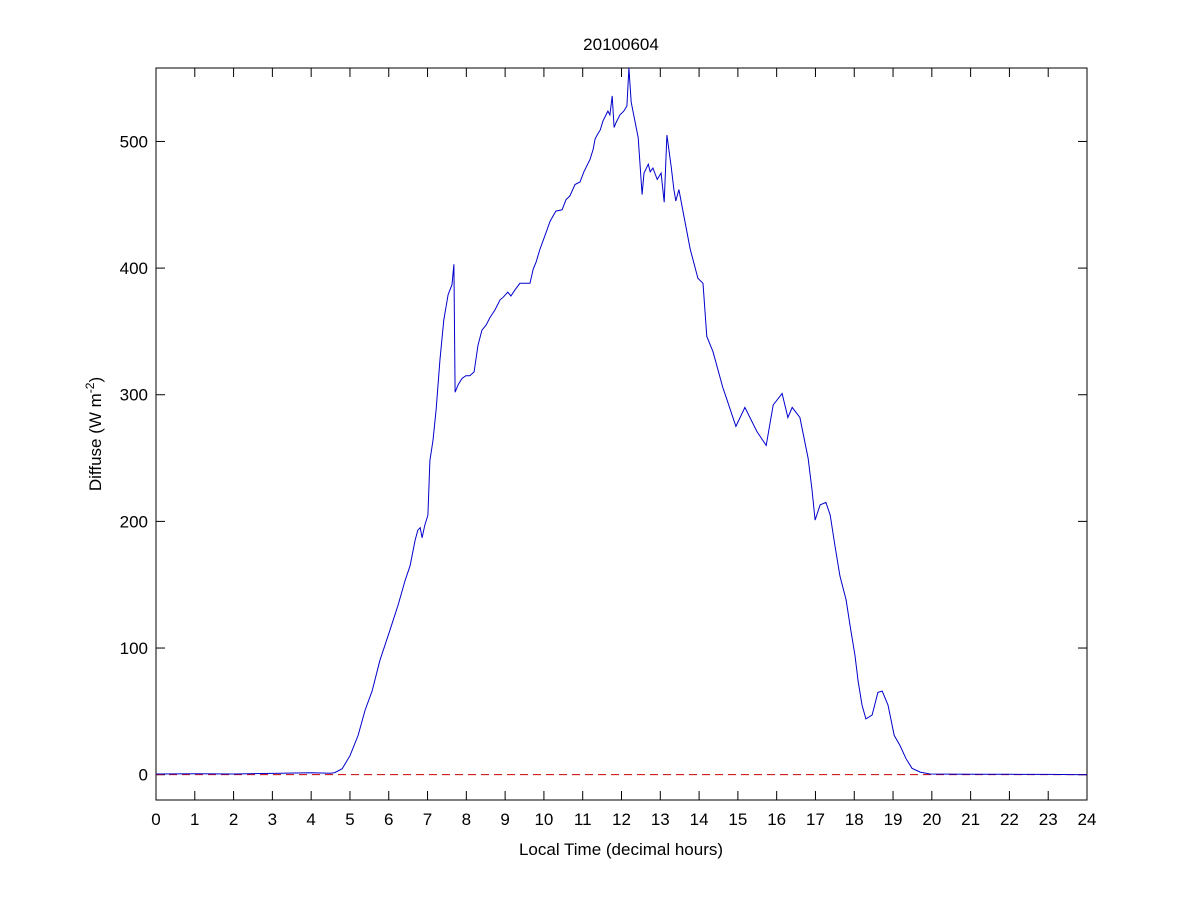  What do you see at coordinates (388, 819) in the screenshot?
I see `x-tick-label: 6` at bounding box center [388, 819].